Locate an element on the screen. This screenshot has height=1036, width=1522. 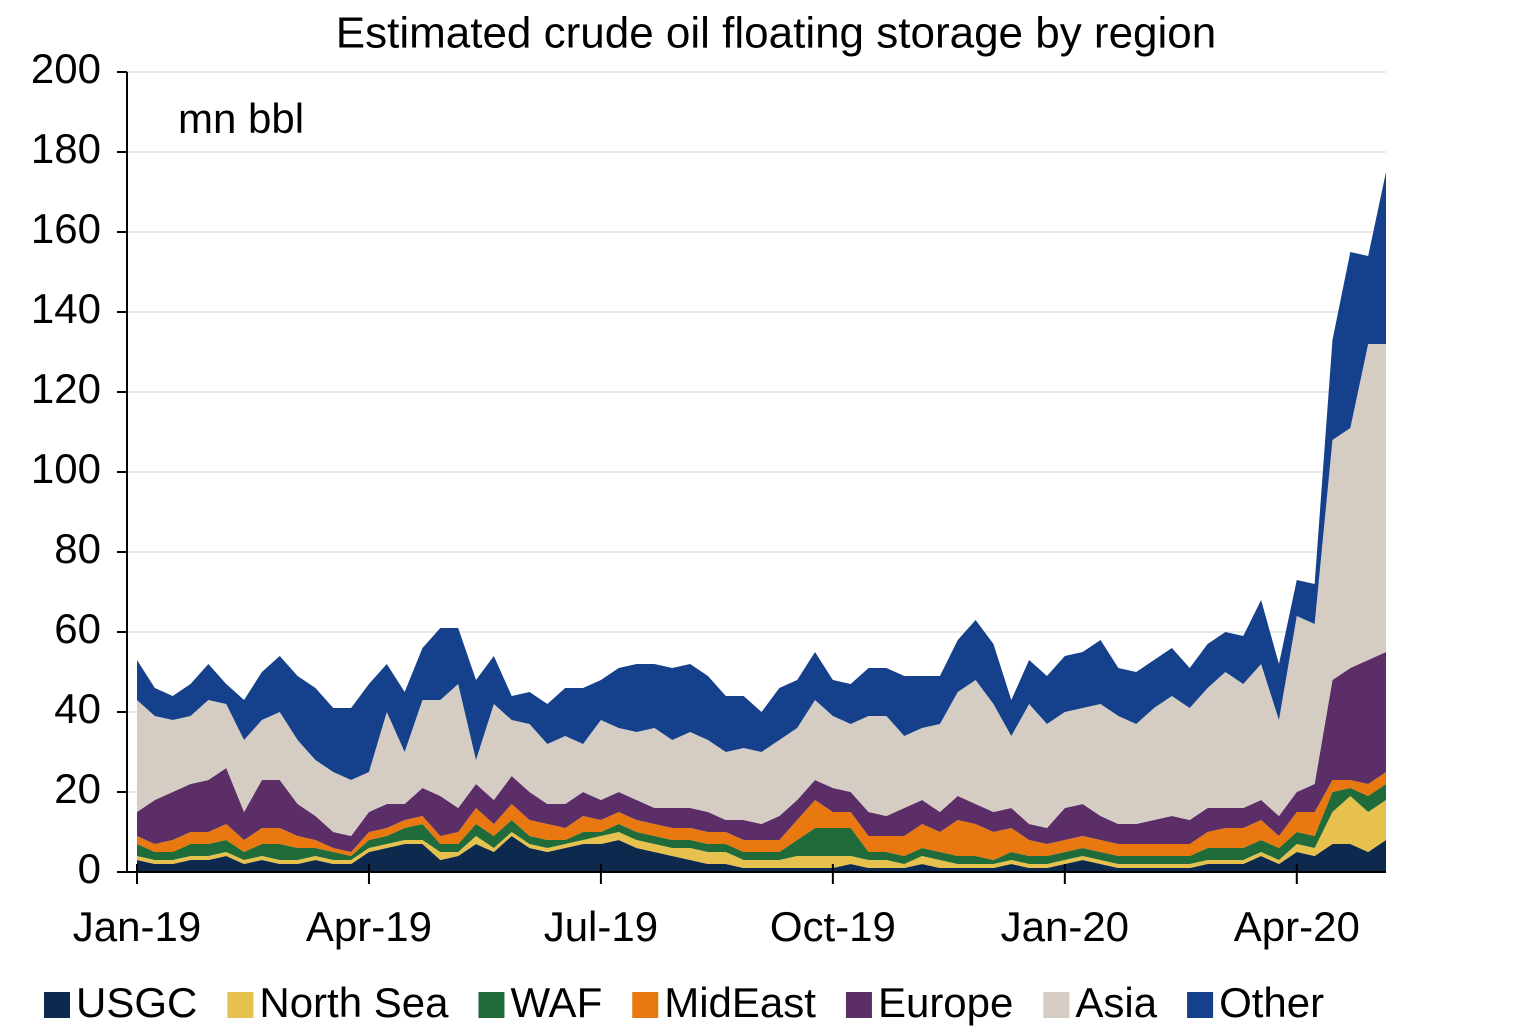
x-tick-label: Jul-19 is located at coordinates (601, 926).